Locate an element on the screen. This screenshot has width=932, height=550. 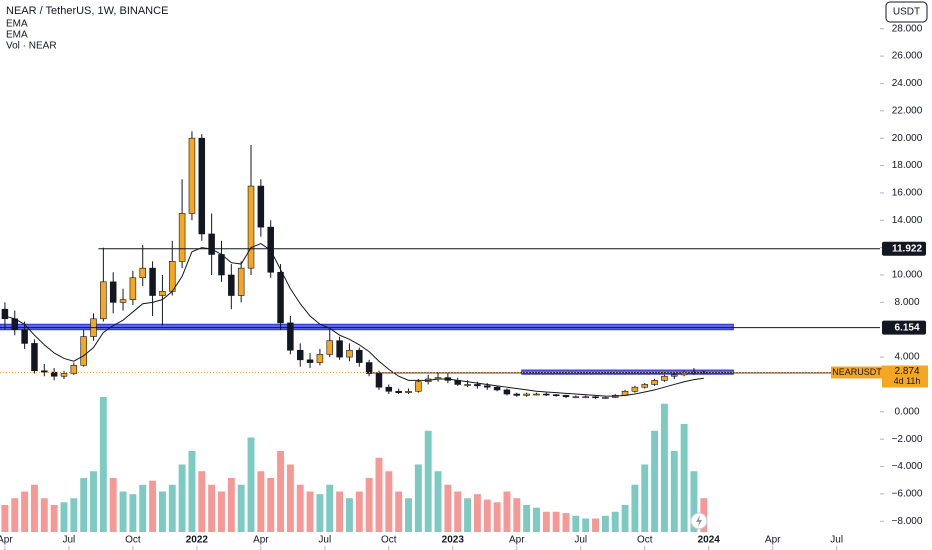
currency-label: USDT is located at coordinates (906, 12).